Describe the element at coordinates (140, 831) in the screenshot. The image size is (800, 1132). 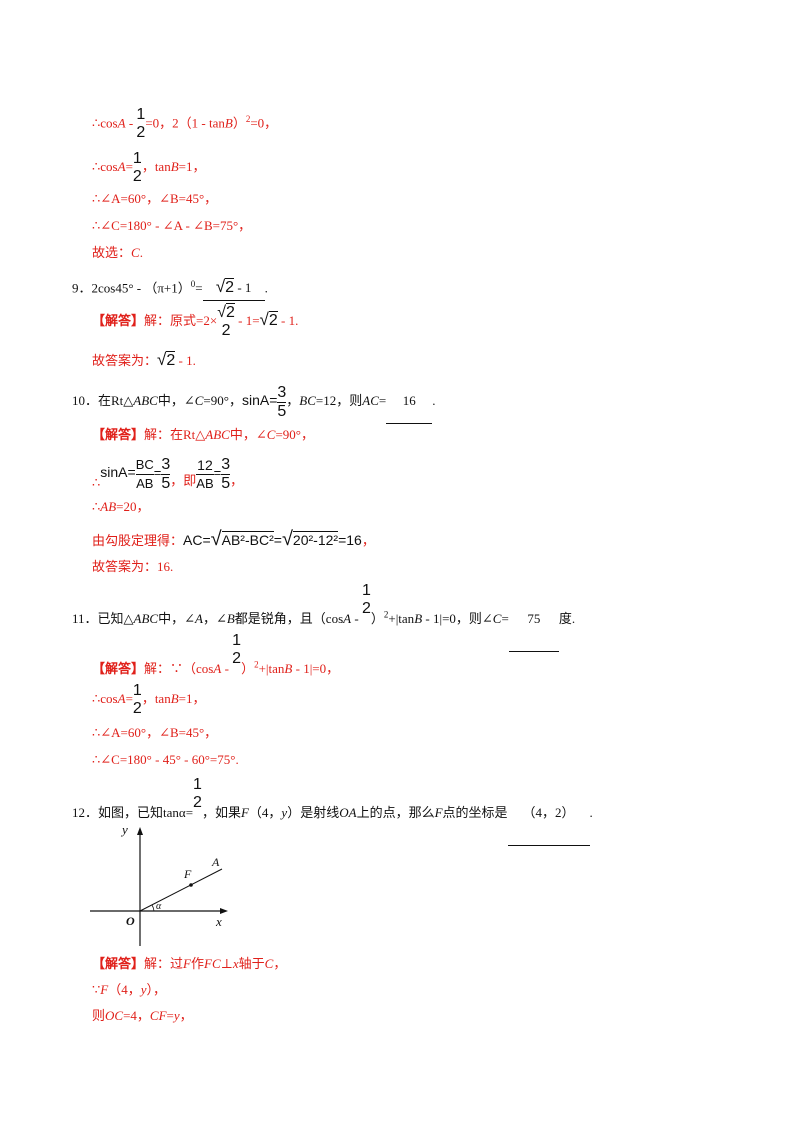
I see `y-axis-arrow` at that location.